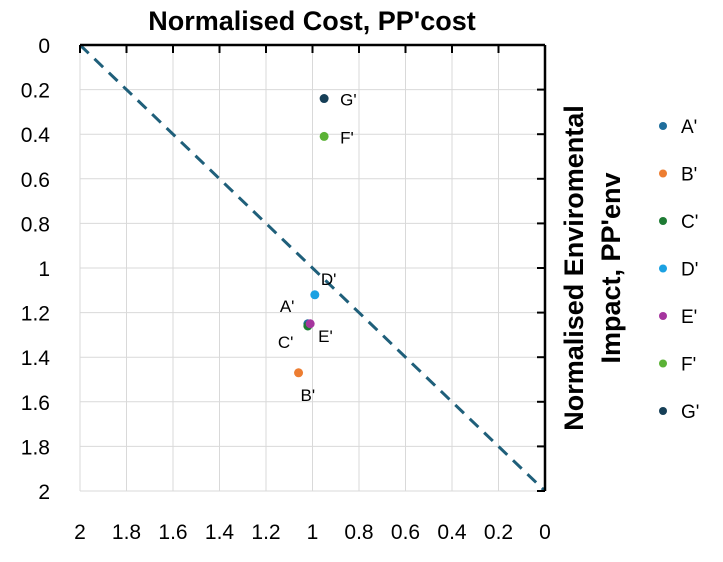  Describe the element at coordinates (36, 358) in the screenshot. I see `y-tick-label: 1.4` at that location.